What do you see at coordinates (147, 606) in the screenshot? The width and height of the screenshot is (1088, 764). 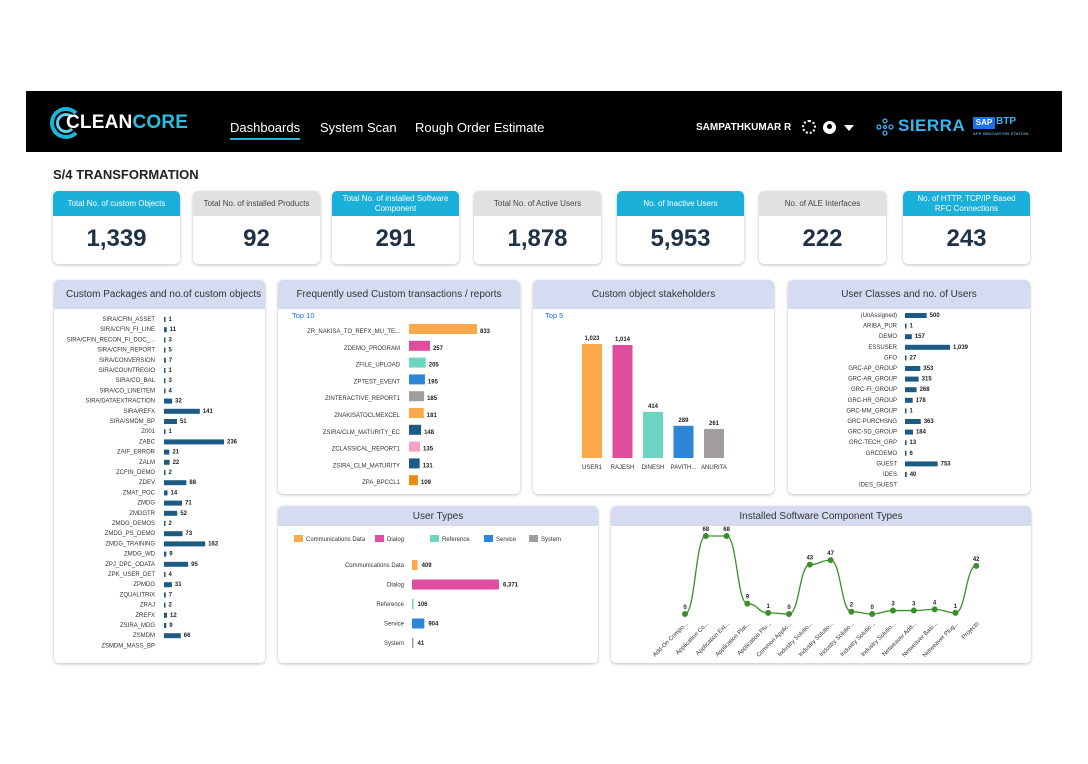 I see `bar-category-label: ZRAJ` at bounding box center [147, 606].